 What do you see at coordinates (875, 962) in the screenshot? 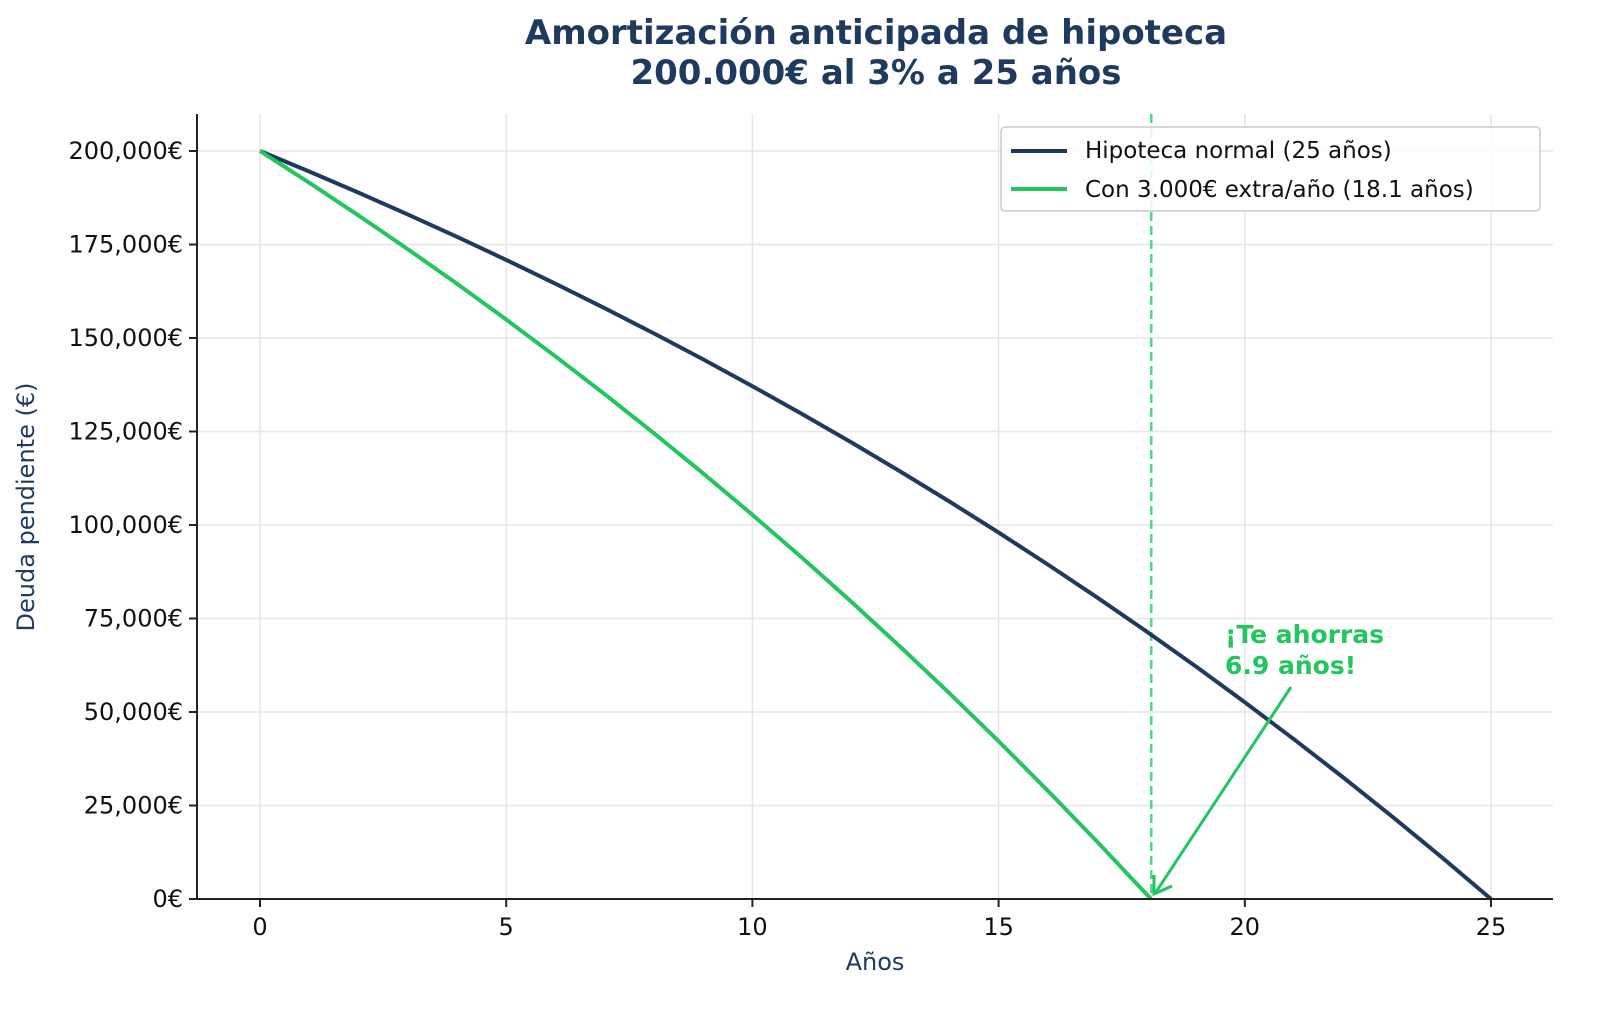
I see `x-axis-label: Años` at bounding box center [875, 962].